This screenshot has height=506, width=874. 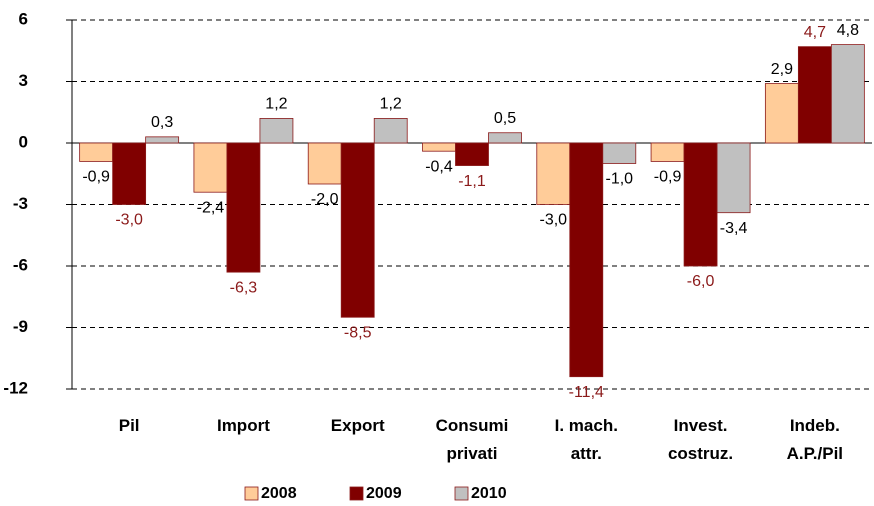 What do you see at coordinates (701, 281) in the screenshot?
I see `value-label: -6,0` at bounding box center [701, 281].